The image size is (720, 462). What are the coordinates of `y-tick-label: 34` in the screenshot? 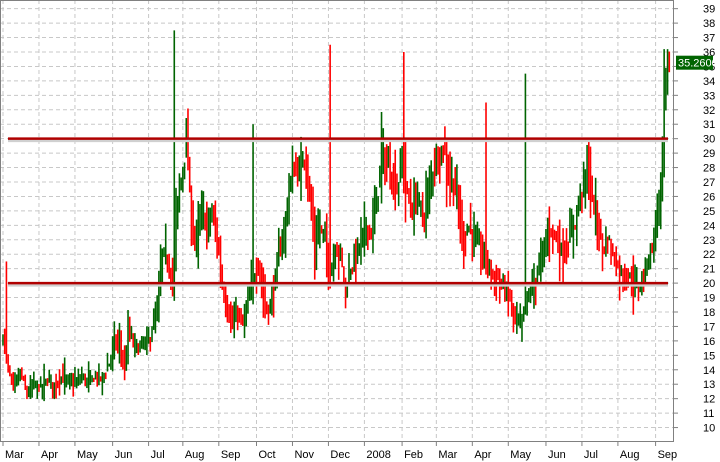 It's located at (709, 82).